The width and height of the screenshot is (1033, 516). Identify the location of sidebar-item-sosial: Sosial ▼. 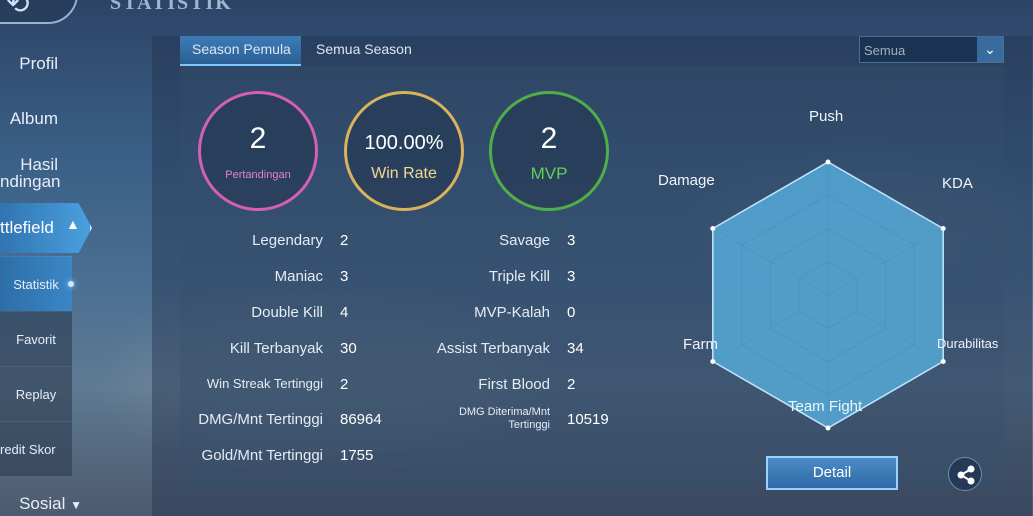
(41, 504).